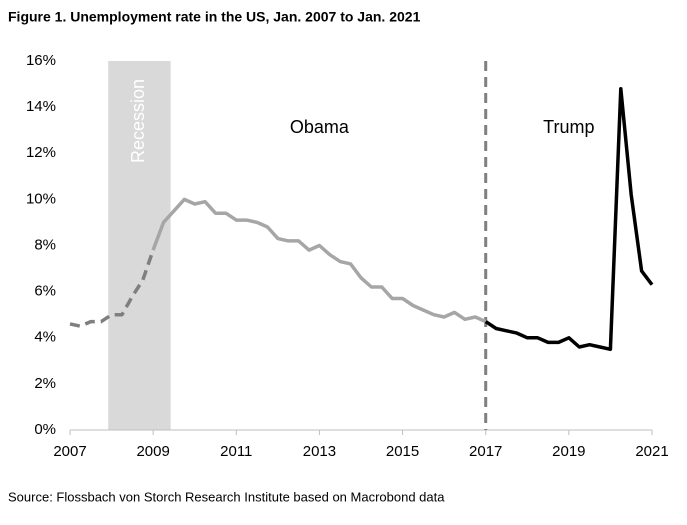  What do you see at coordinates (320, 127) in the screenshot?
I see `series-label: Obama` at bounding box center [320, 127].